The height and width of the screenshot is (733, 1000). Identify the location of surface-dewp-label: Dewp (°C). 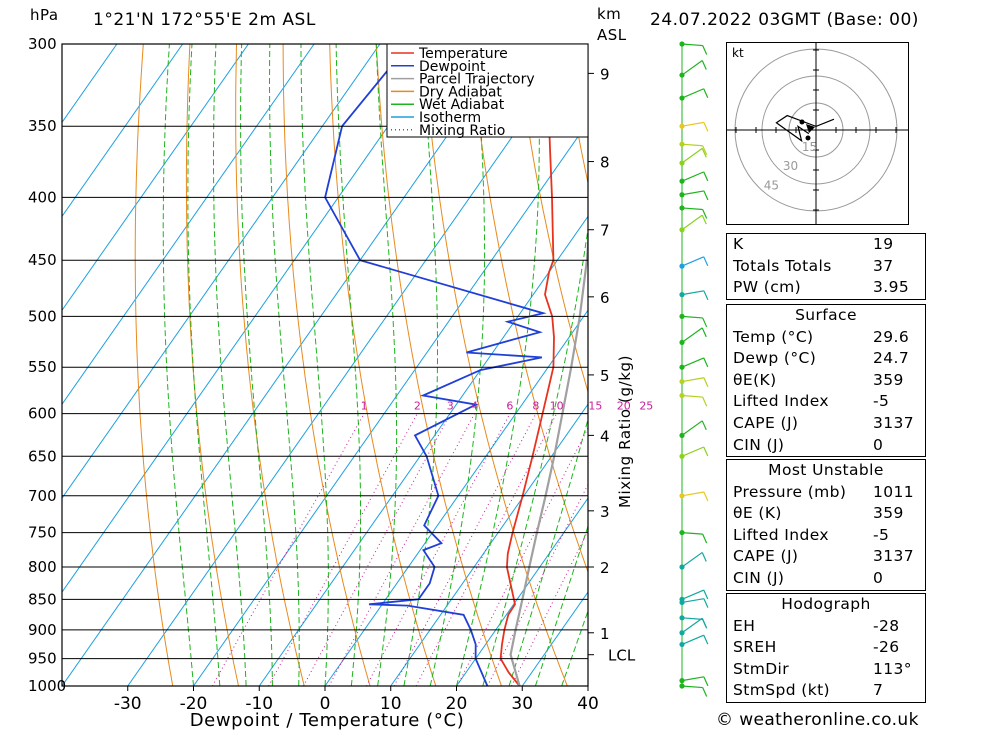
(775, 358).